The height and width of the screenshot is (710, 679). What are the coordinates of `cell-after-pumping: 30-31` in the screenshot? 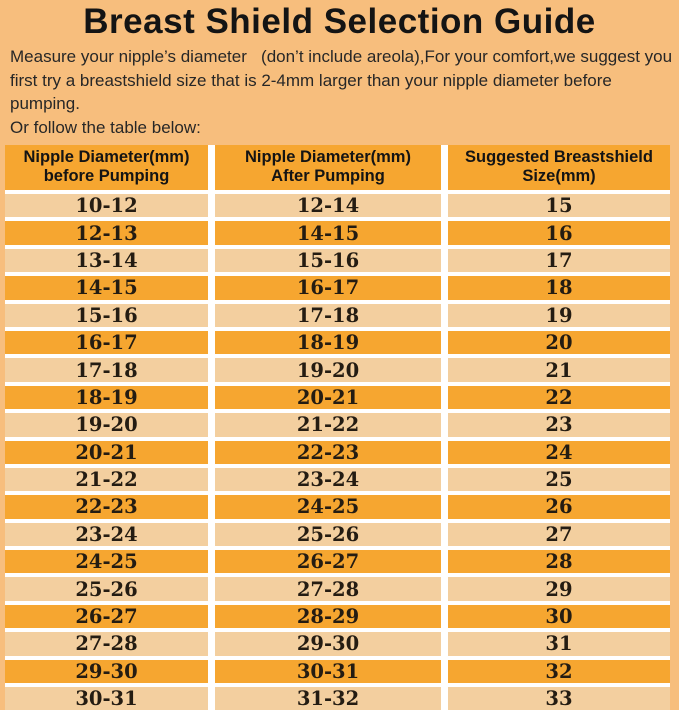 It's located at (328, 671).